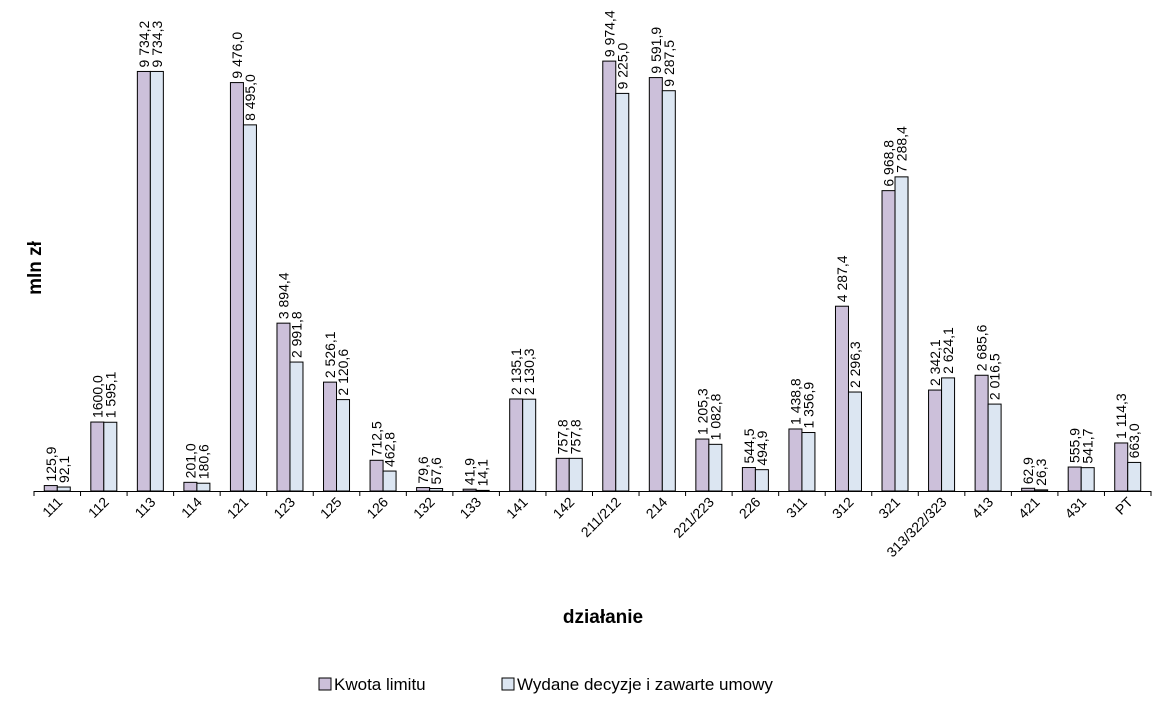 The width and height of the screenshot is (1161, 702). I want to click on x-tick-label-133: 133, so click(470, 508).